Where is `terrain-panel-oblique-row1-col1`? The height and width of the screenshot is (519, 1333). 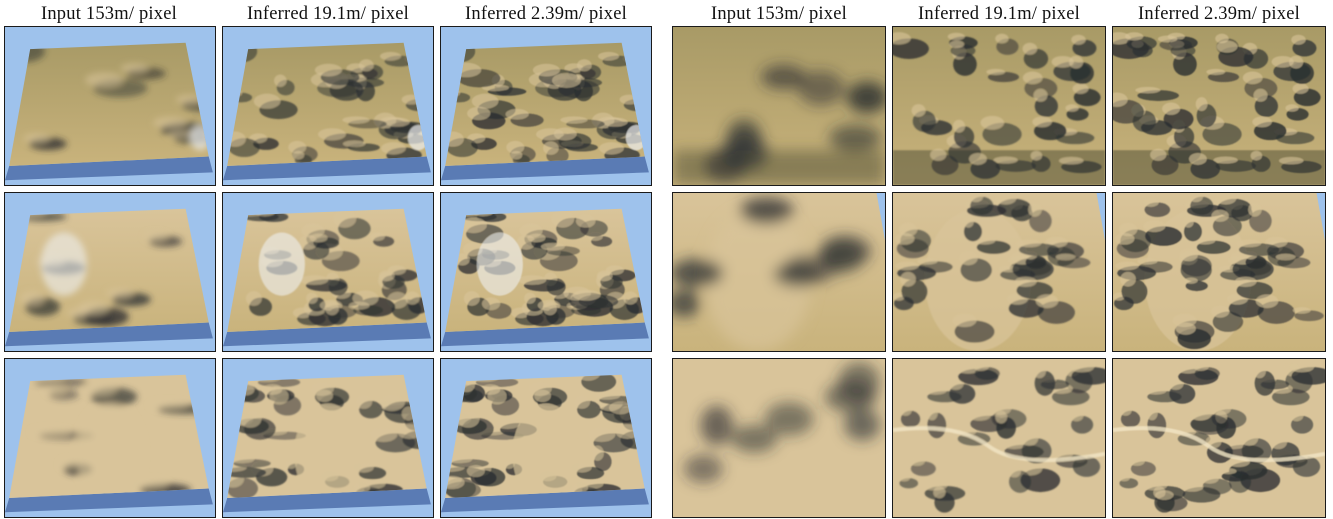
terrain-panel-oblique-row1-col1 is located at coordinates (110, 106).